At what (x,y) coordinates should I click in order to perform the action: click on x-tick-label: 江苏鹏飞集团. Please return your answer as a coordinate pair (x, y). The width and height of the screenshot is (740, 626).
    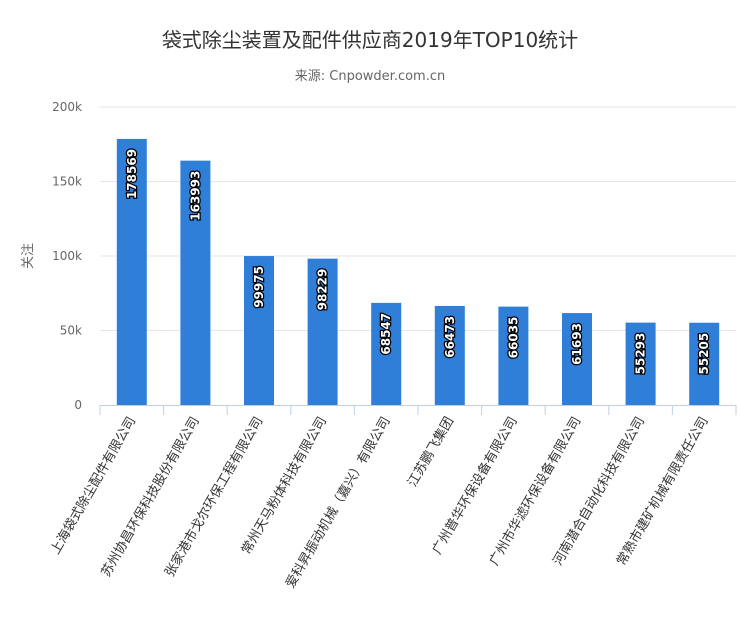
    Looking at the image, I should click on (430, 452).